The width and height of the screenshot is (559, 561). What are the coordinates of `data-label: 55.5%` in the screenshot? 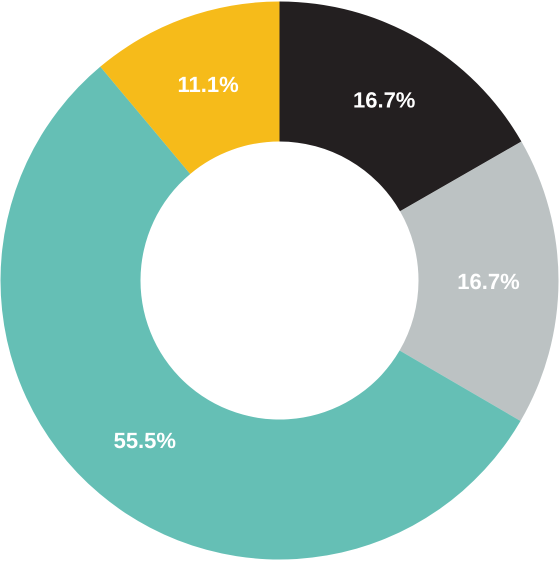 It's located at (145, 440).